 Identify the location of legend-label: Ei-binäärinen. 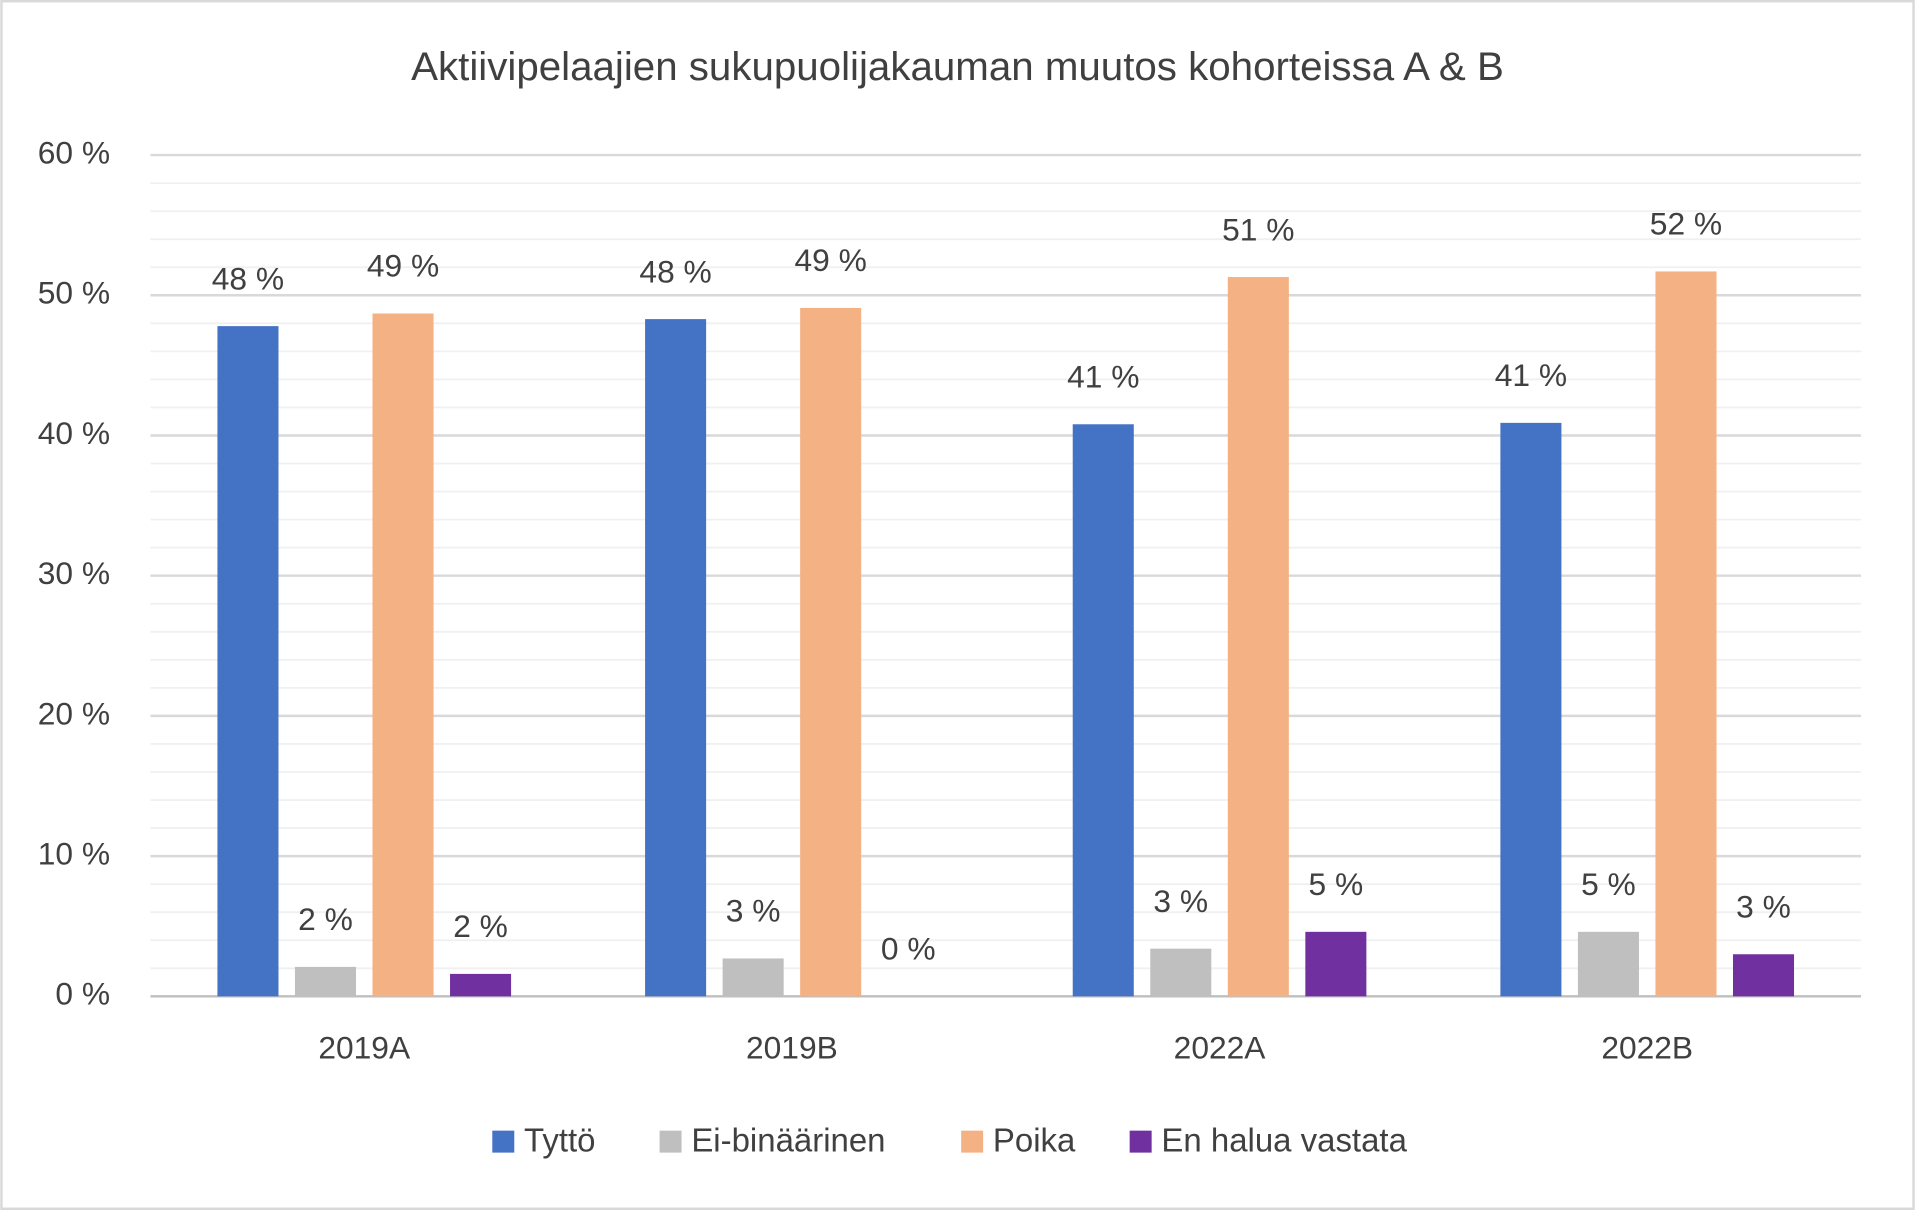
(788, 1140).